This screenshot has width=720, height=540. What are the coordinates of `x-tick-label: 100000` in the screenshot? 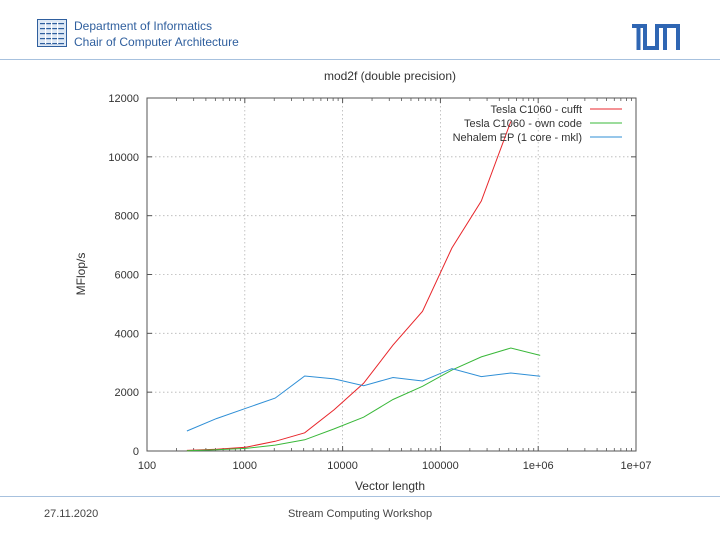 It's located at (440, 466).